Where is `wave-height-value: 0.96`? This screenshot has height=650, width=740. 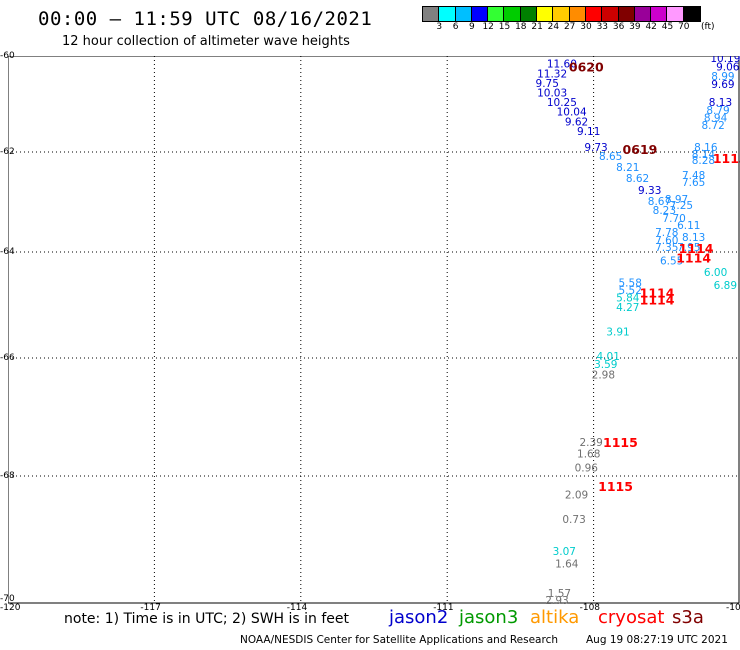
wave-height-value: 0.96 is located at coordinates (587, 469).